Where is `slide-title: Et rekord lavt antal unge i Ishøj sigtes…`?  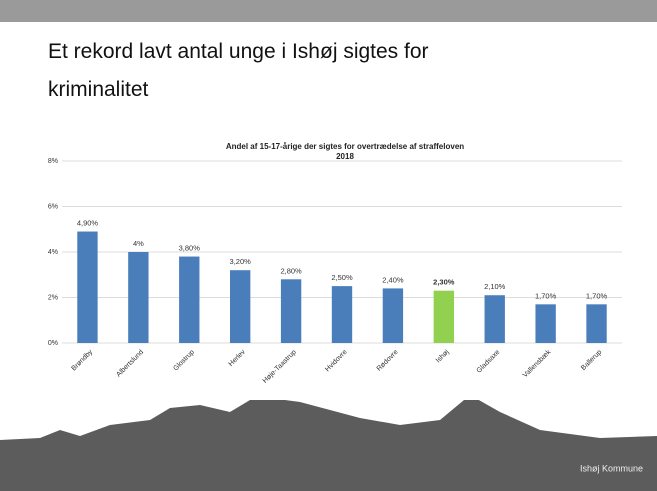 slide-title: Et rekord lavt antal unge i Ishøj sigtes… is located at coordinates (238, 51).